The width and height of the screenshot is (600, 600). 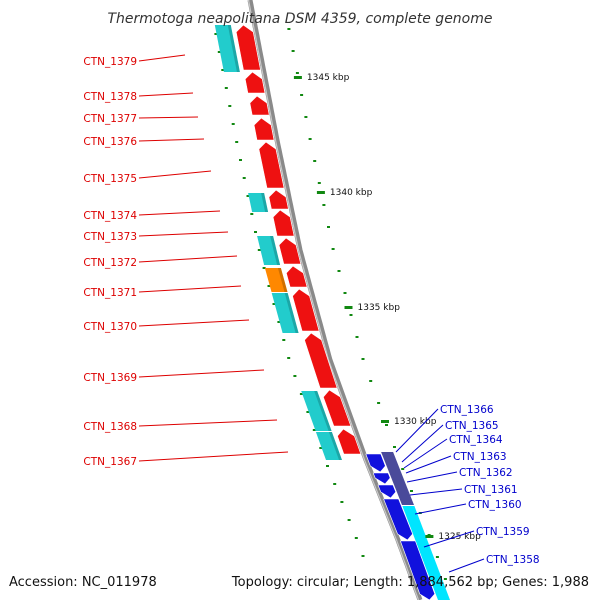 What do you see at coordinates (110, 263) in the screenshot?
I see `gene-label-left: CTN_1372` at bounding box center [110, 263].